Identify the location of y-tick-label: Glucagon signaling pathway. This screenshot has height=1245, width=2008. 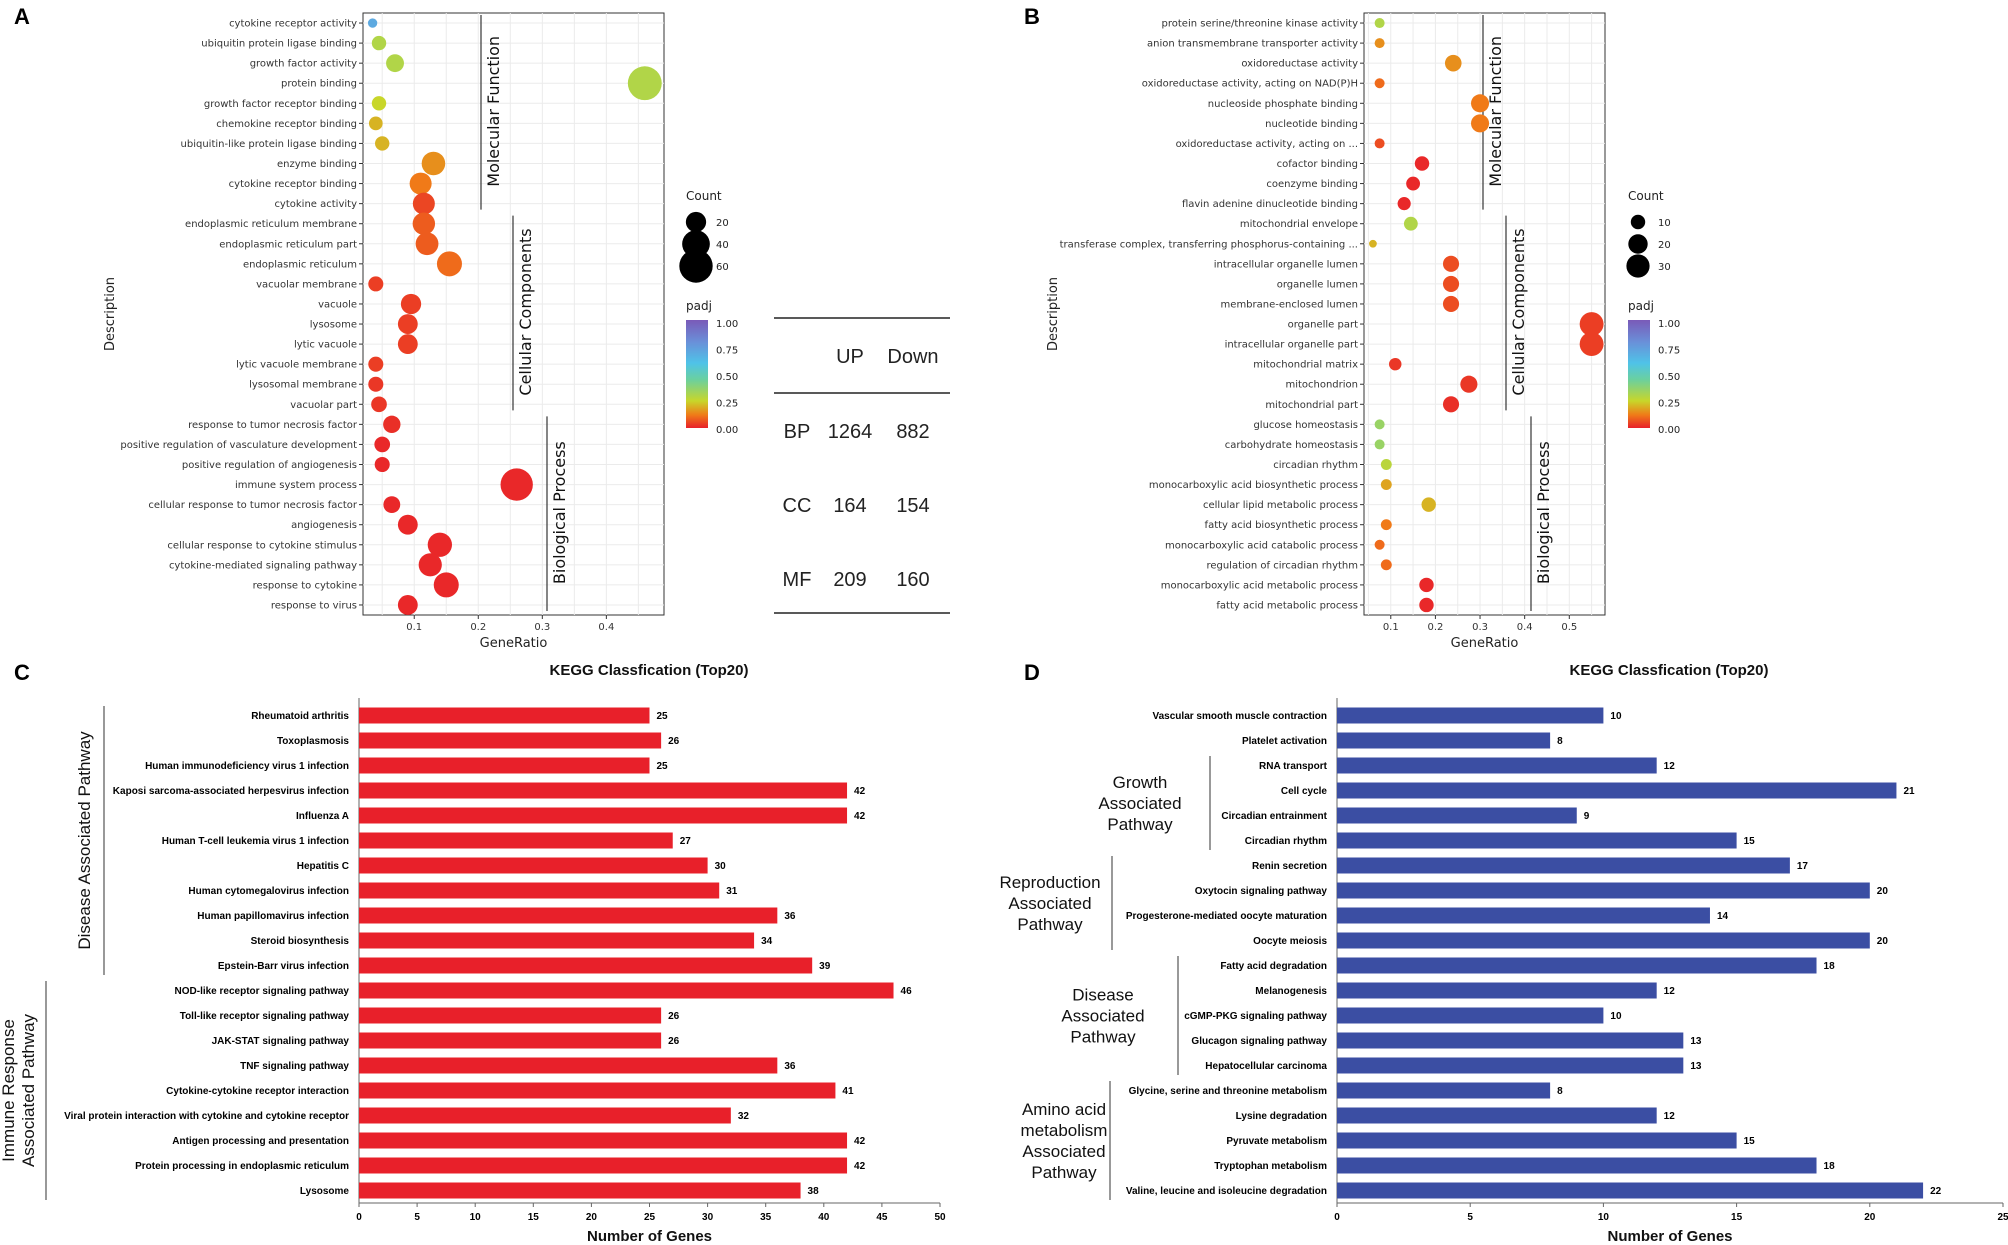
(1259, 1041).